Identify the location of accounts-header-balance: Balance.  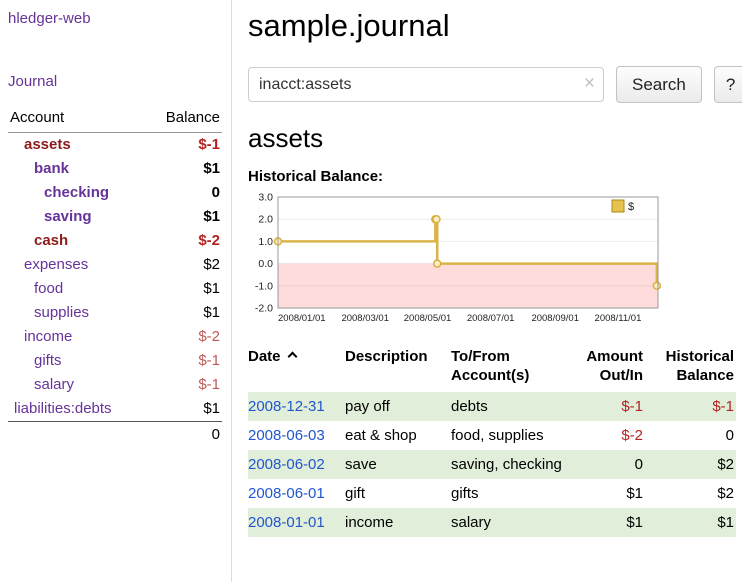
(183, 119).